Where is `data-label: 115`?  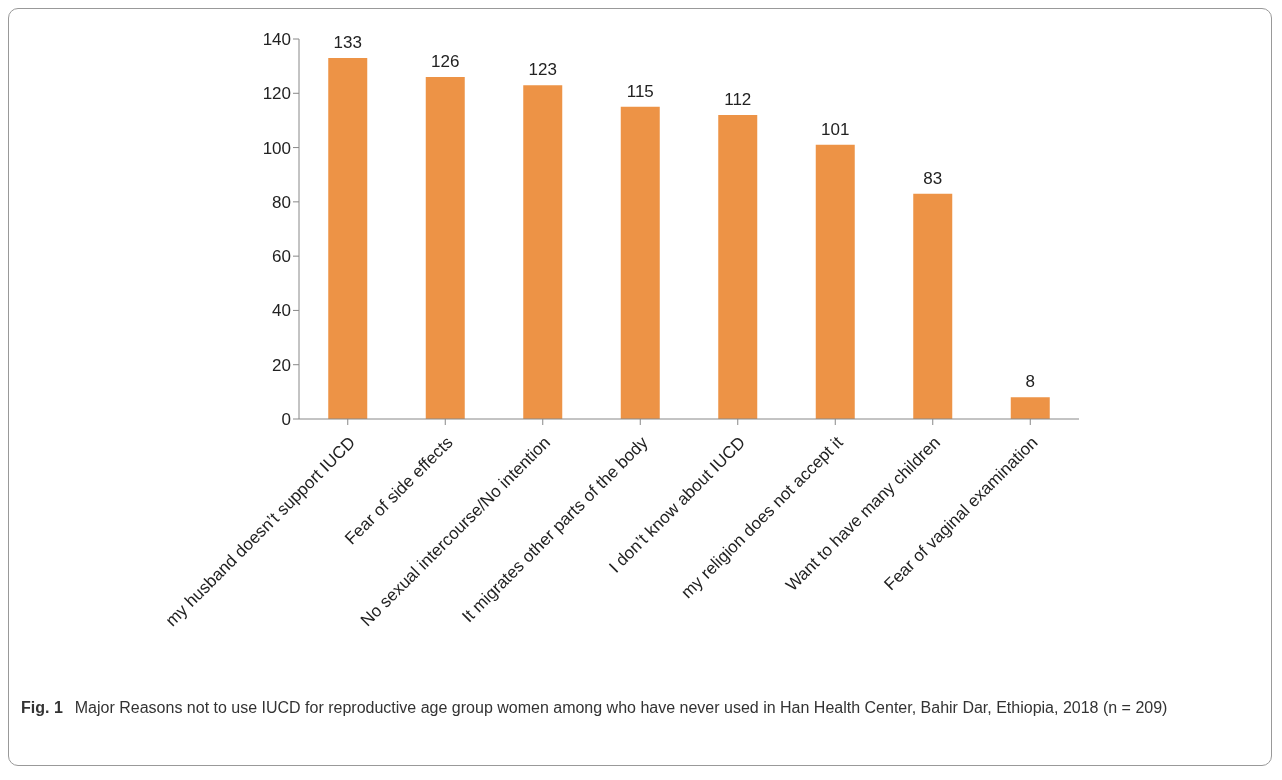
data-label: 115 is located at coordinates (640, 91).